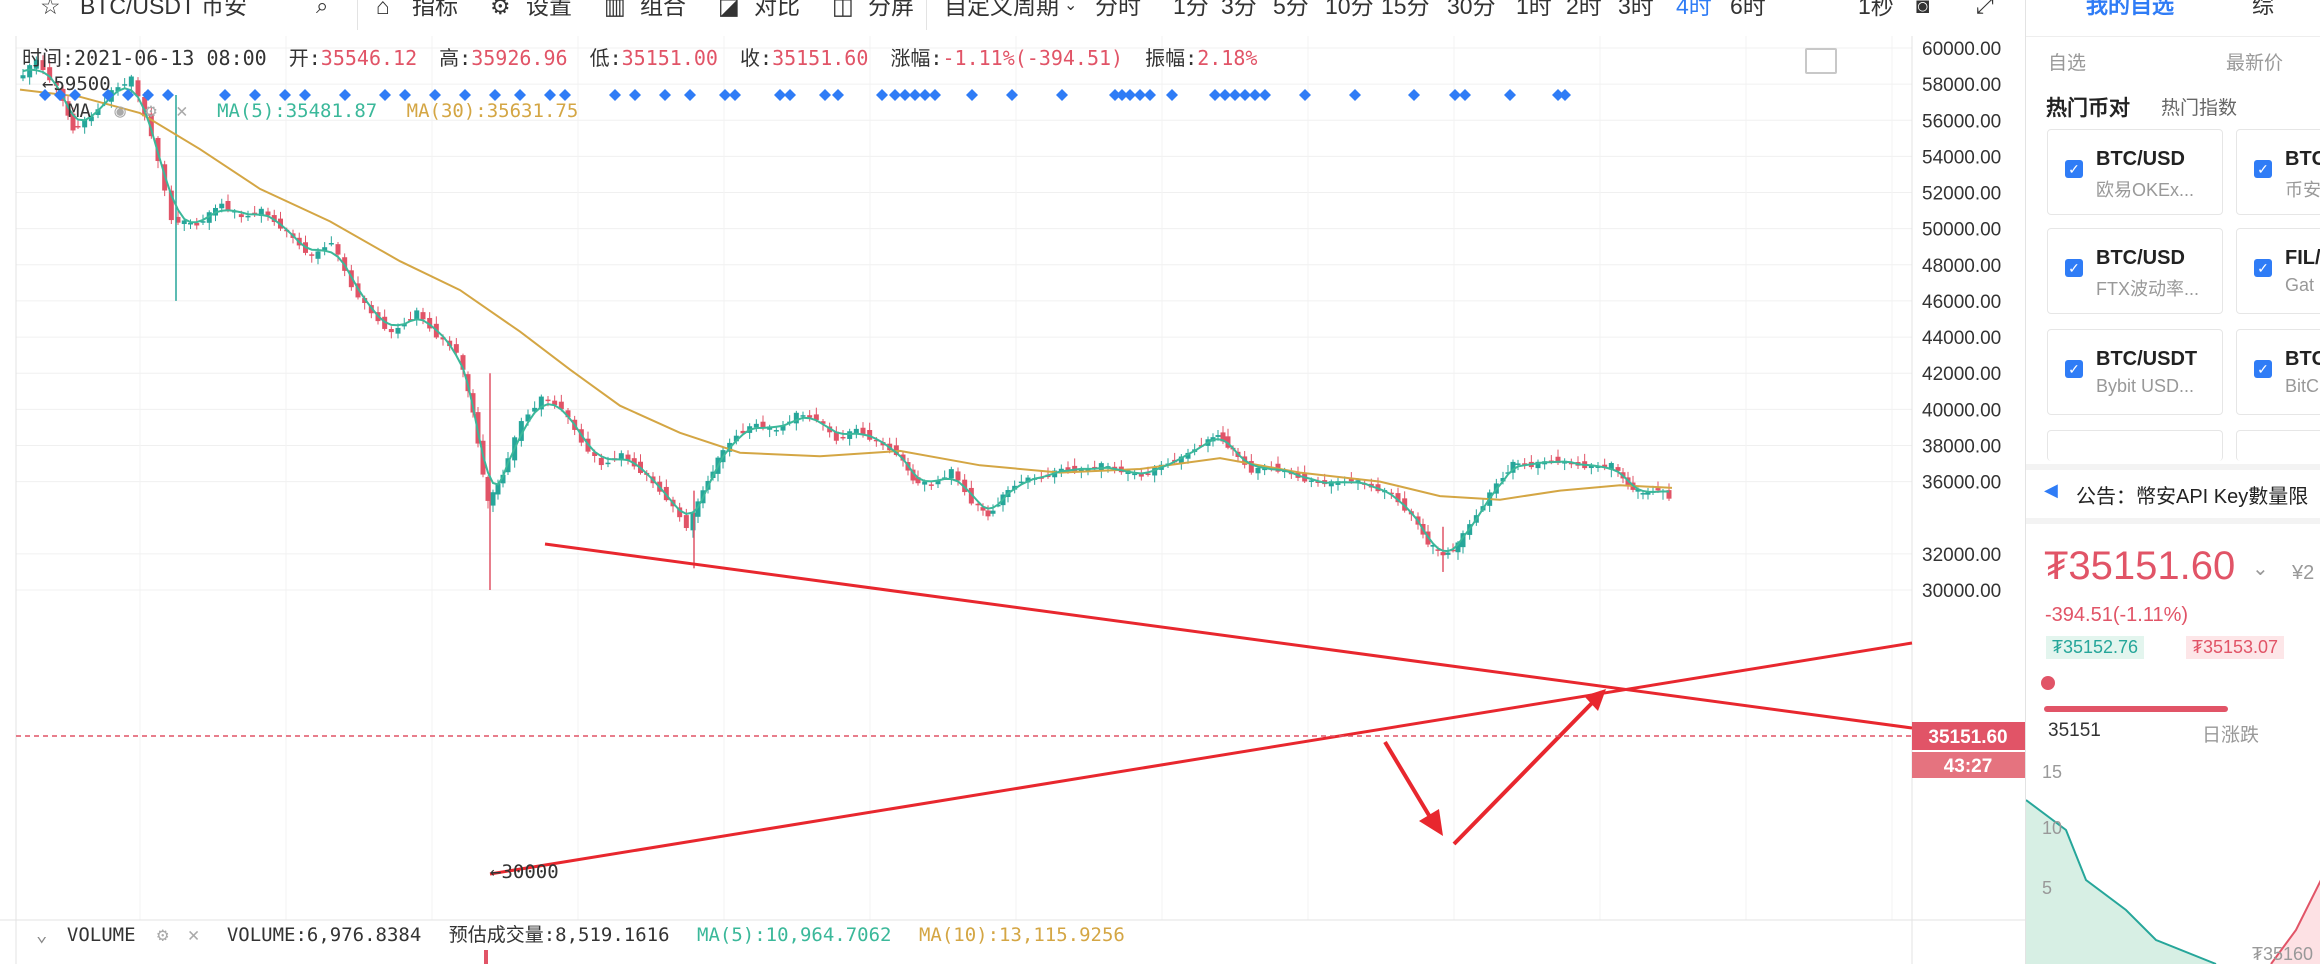 The height and width of the screenshot is (969, 2320). Describe the element at coordinates (163, 9) in the screenshot. I see `symbol-label: BTC/USDT 币安` at that location.